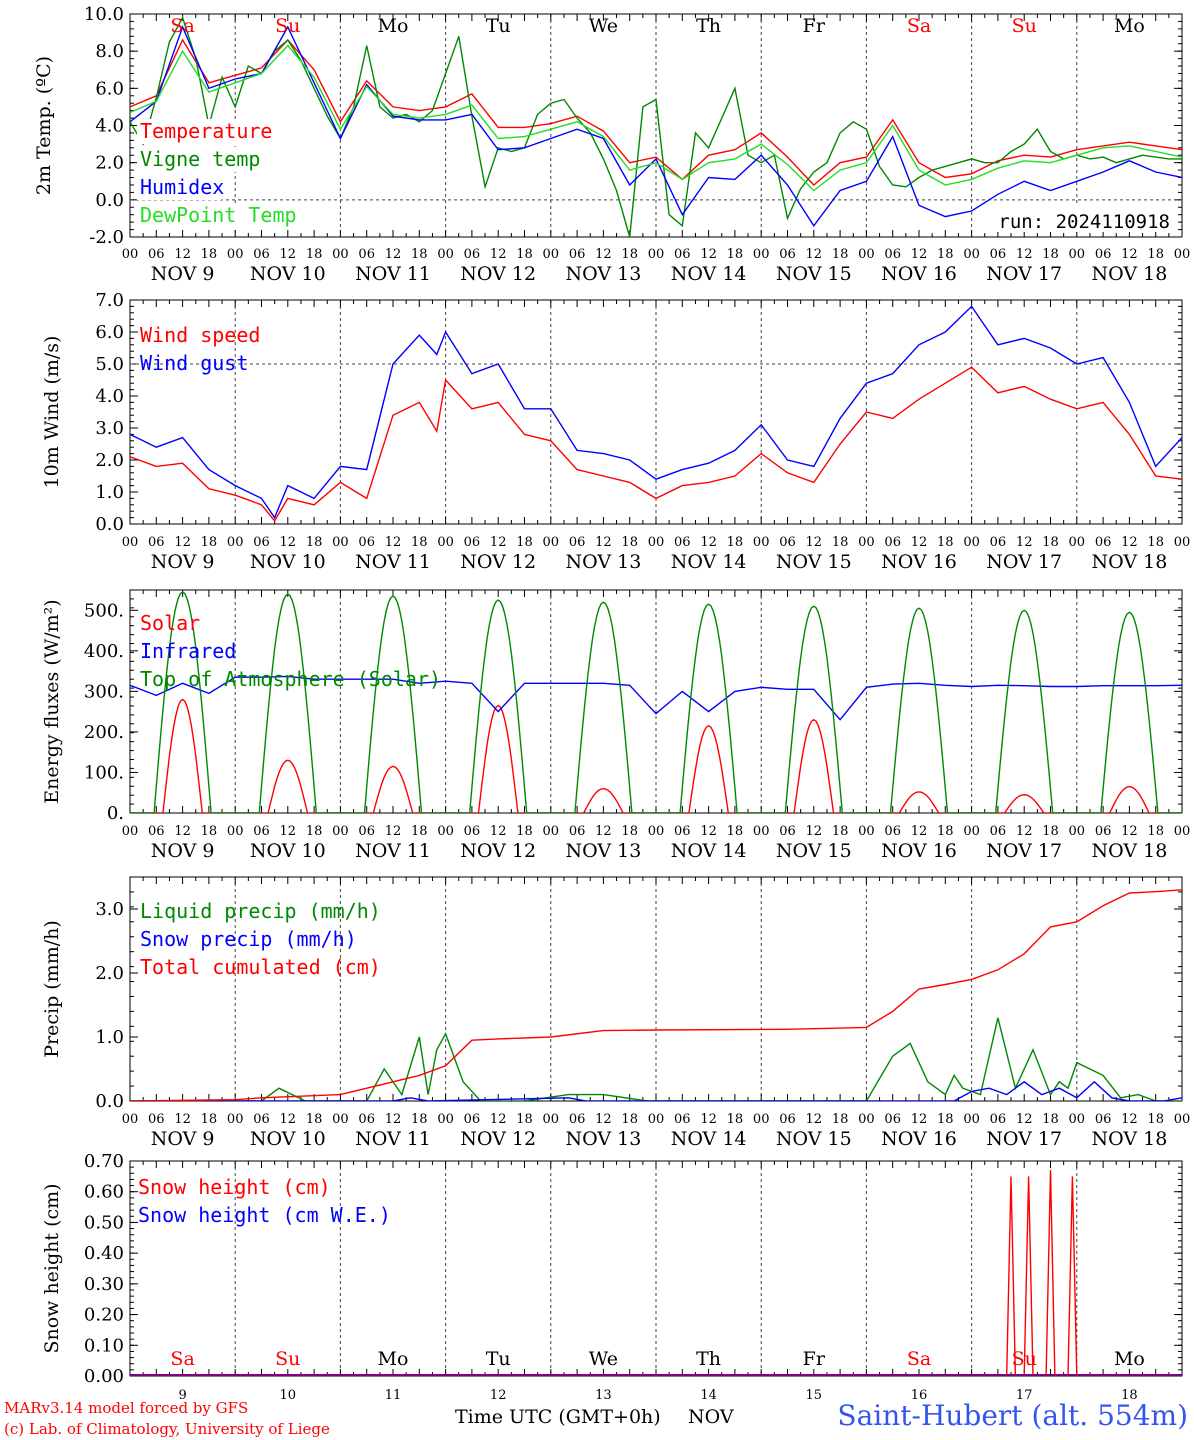 This screenshot has height=1440, width=1194. I want to click on weekday-label: Sa, so click(919, 26).